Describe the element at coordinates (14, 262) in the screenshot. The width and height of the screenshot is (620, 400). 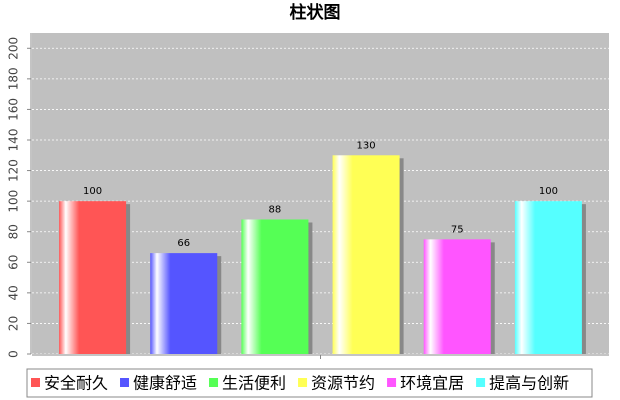
I see `y-tick-label: 60` at that location.